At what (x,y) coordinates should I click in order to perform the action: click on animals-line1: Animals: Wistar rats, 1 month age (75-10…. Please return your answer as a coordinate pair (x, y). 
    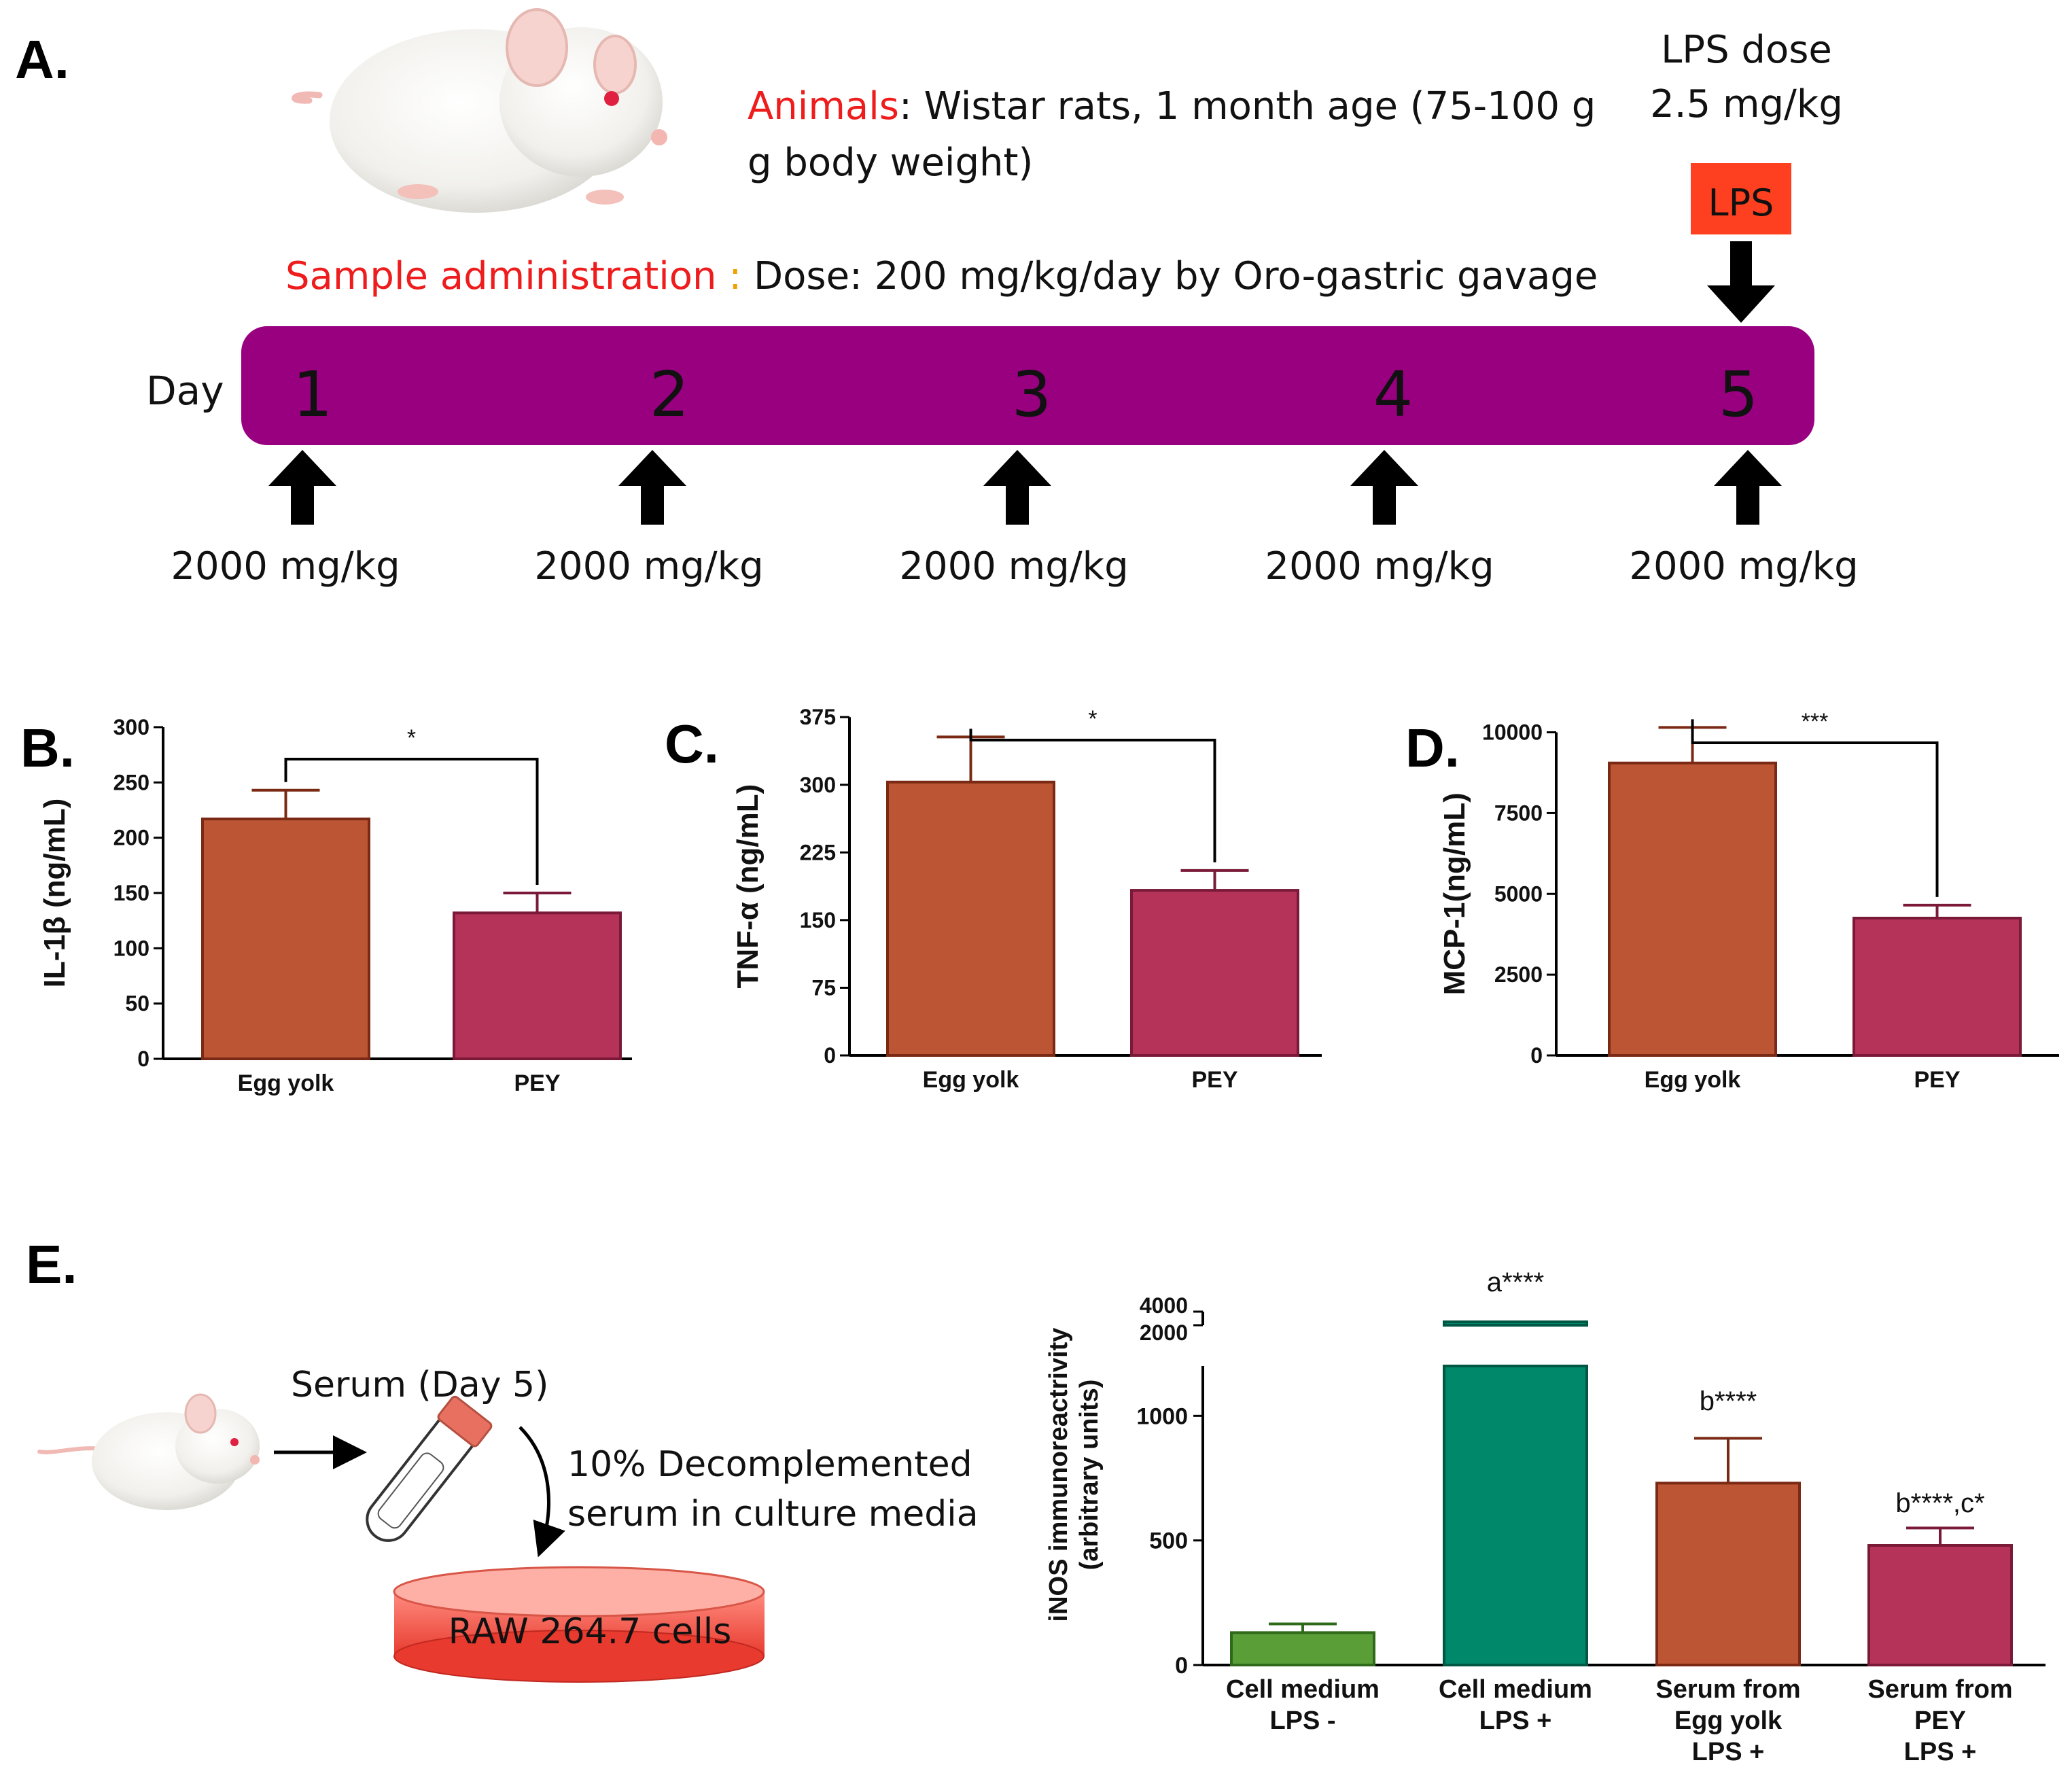
    Looking at the image, I should click on (1172, 106).